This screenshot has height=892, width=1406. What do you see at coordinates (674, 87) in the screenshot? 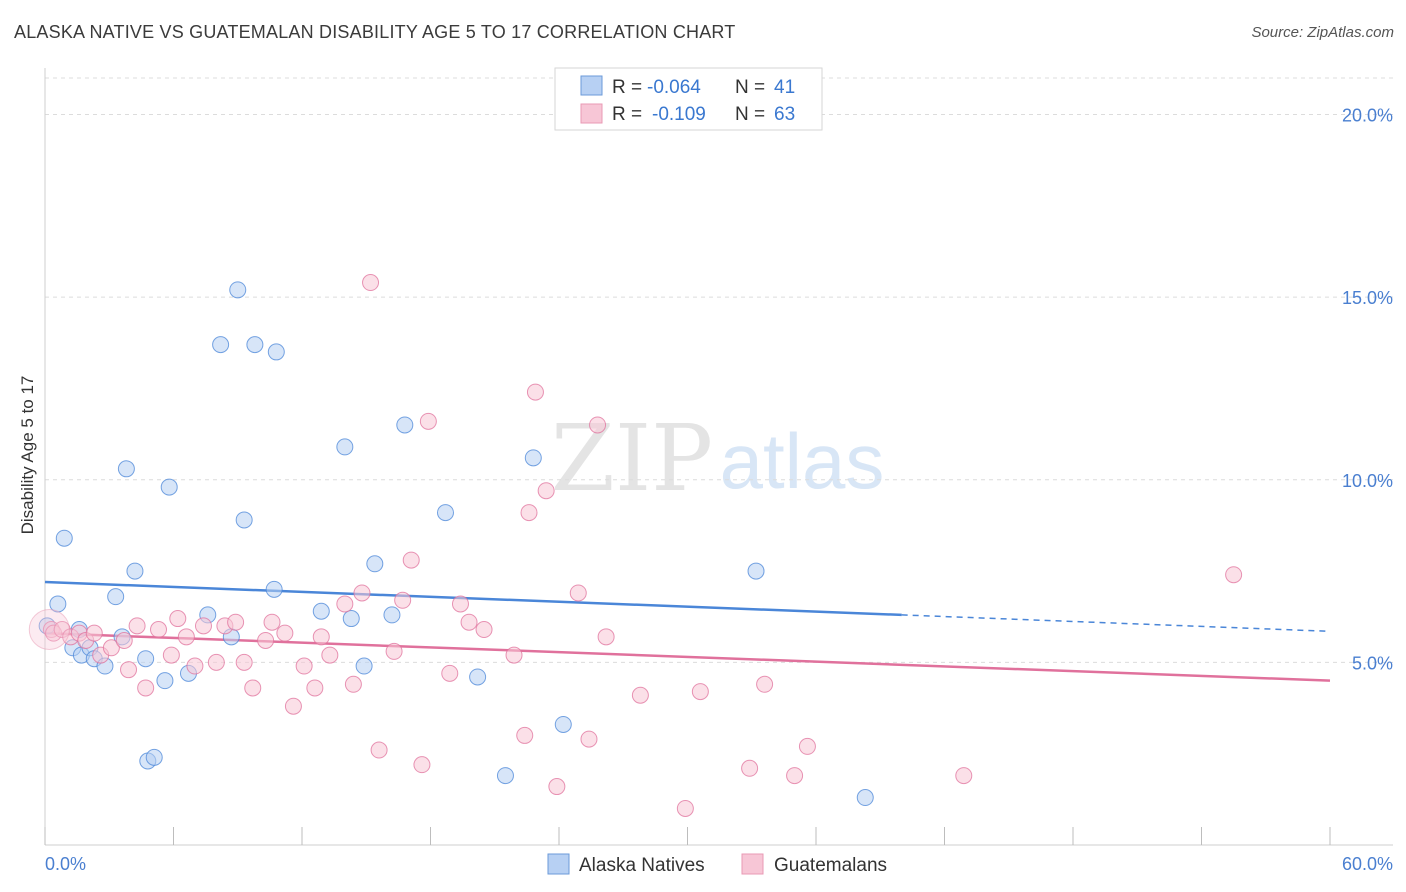
I see `stats-r-value: -0.064` at bounding box center [674, 87].